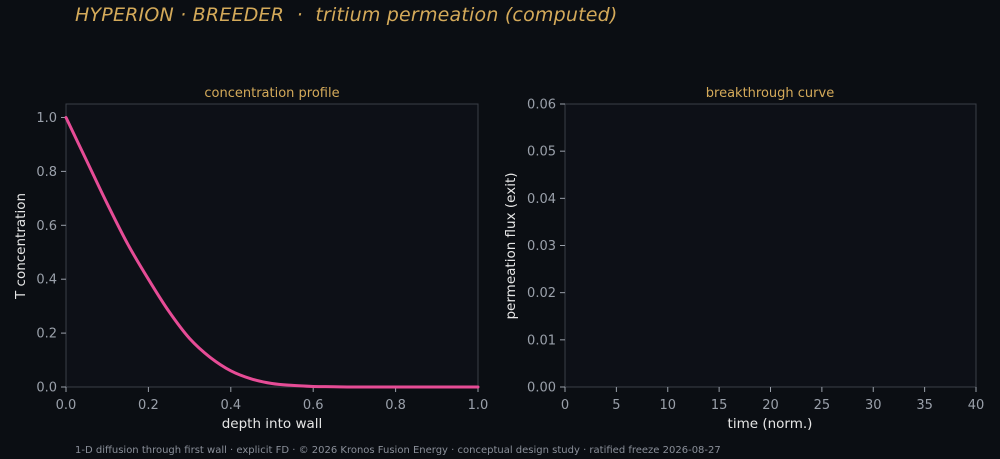 This screenshot has width=1000, height=459. What do you see at coordinates (770, 405) in the screenshot?
I see `x-tick-label: 20` at bounding box center [770, 405].